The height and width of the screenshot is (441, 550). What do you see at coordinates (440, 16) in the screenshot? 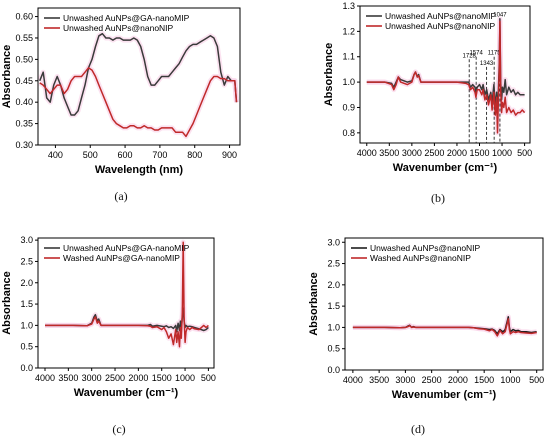
I see `legend-entry: Unwashed AuNPs@nanoMIP` at bounding box center [440, 16].